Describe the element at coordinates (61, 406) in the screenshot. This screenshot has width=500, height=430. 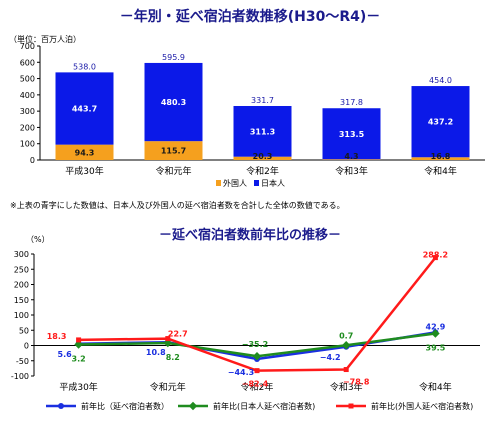
I see `legend-marker-overall` at that location.